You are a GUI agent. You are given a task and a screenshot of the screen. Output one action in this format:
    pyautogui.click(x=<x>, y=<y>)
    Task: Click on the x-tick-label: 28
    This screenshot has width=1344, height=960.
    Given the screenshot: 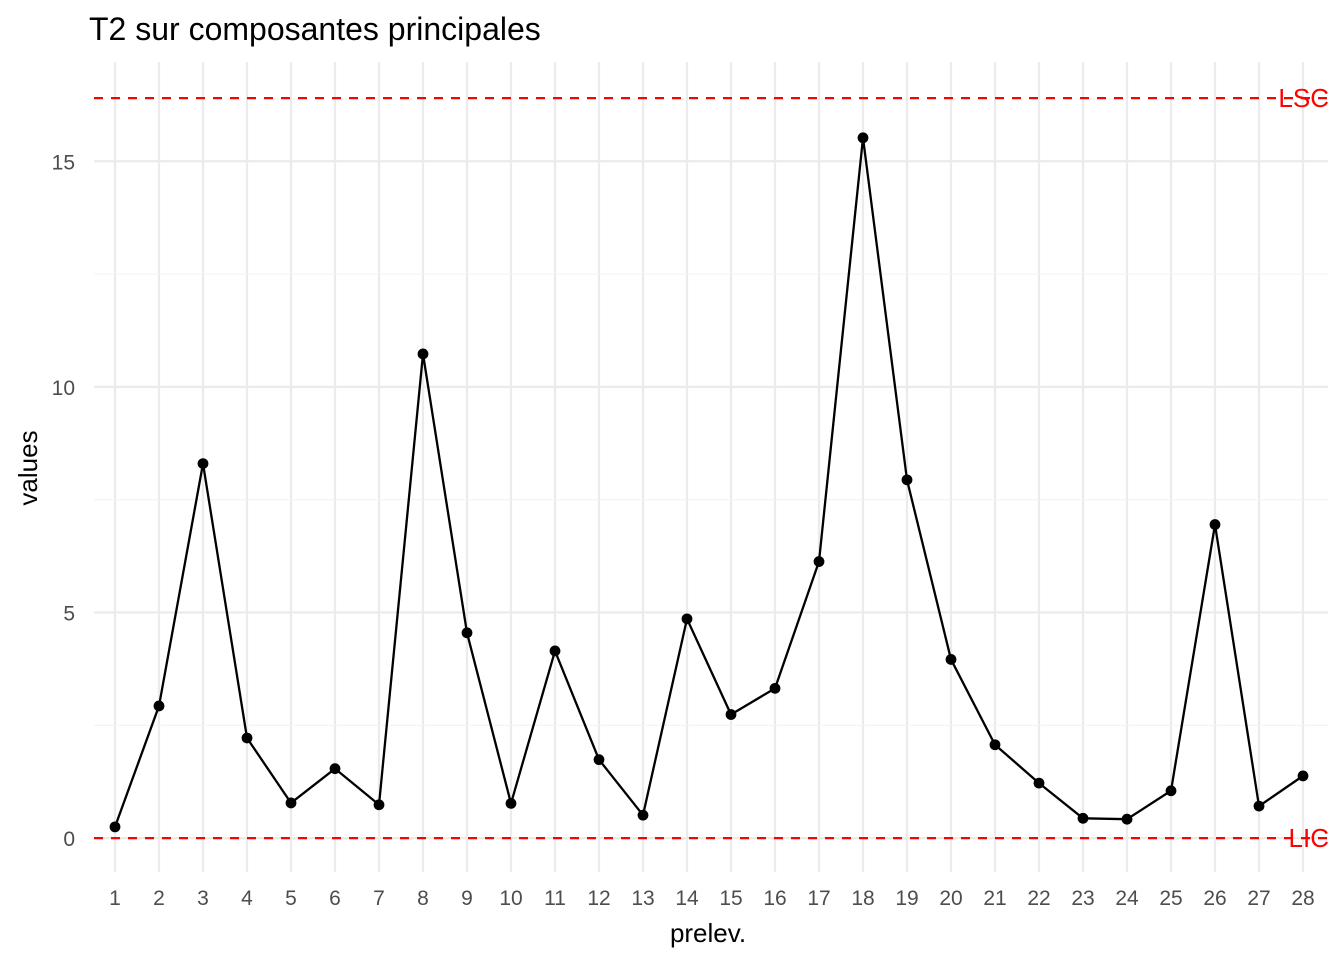 What is the action you would take?
    pyautogui.click(x=1302, y=898)
    